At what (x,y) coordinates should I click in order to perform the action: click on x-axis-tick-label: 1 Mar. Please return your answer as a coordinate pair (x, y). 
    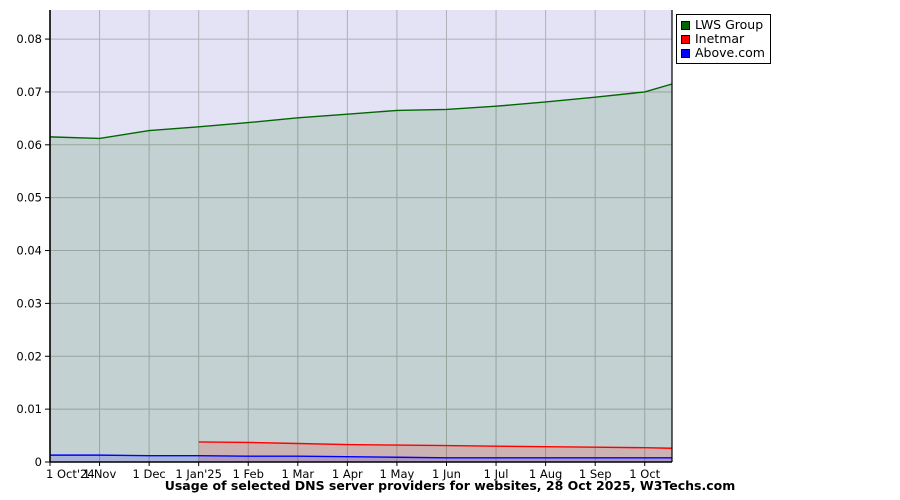
    Looking at the image, I should click on (297, 474).